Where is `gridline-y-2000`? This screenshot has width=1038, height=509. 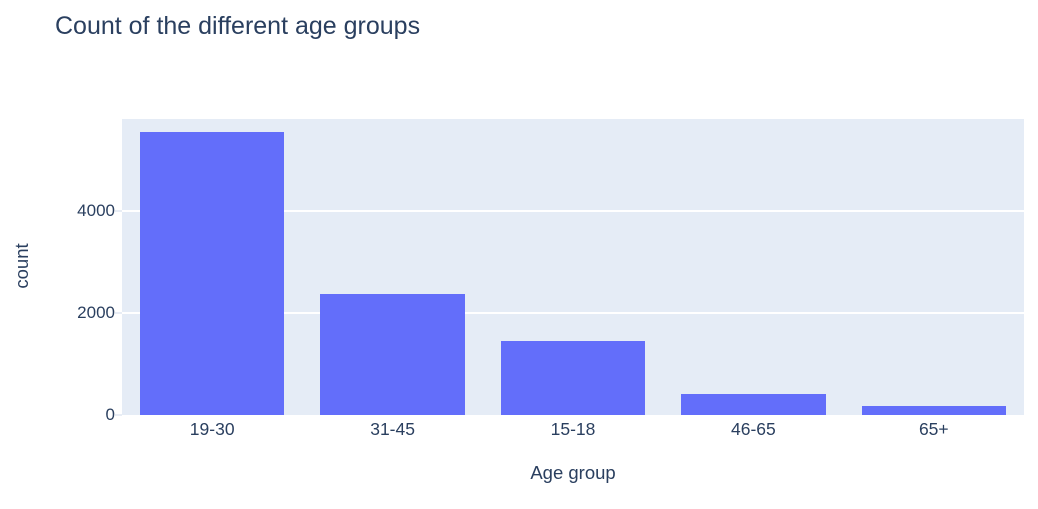
gridline-y-2000 is located at coordinates (573, 312).